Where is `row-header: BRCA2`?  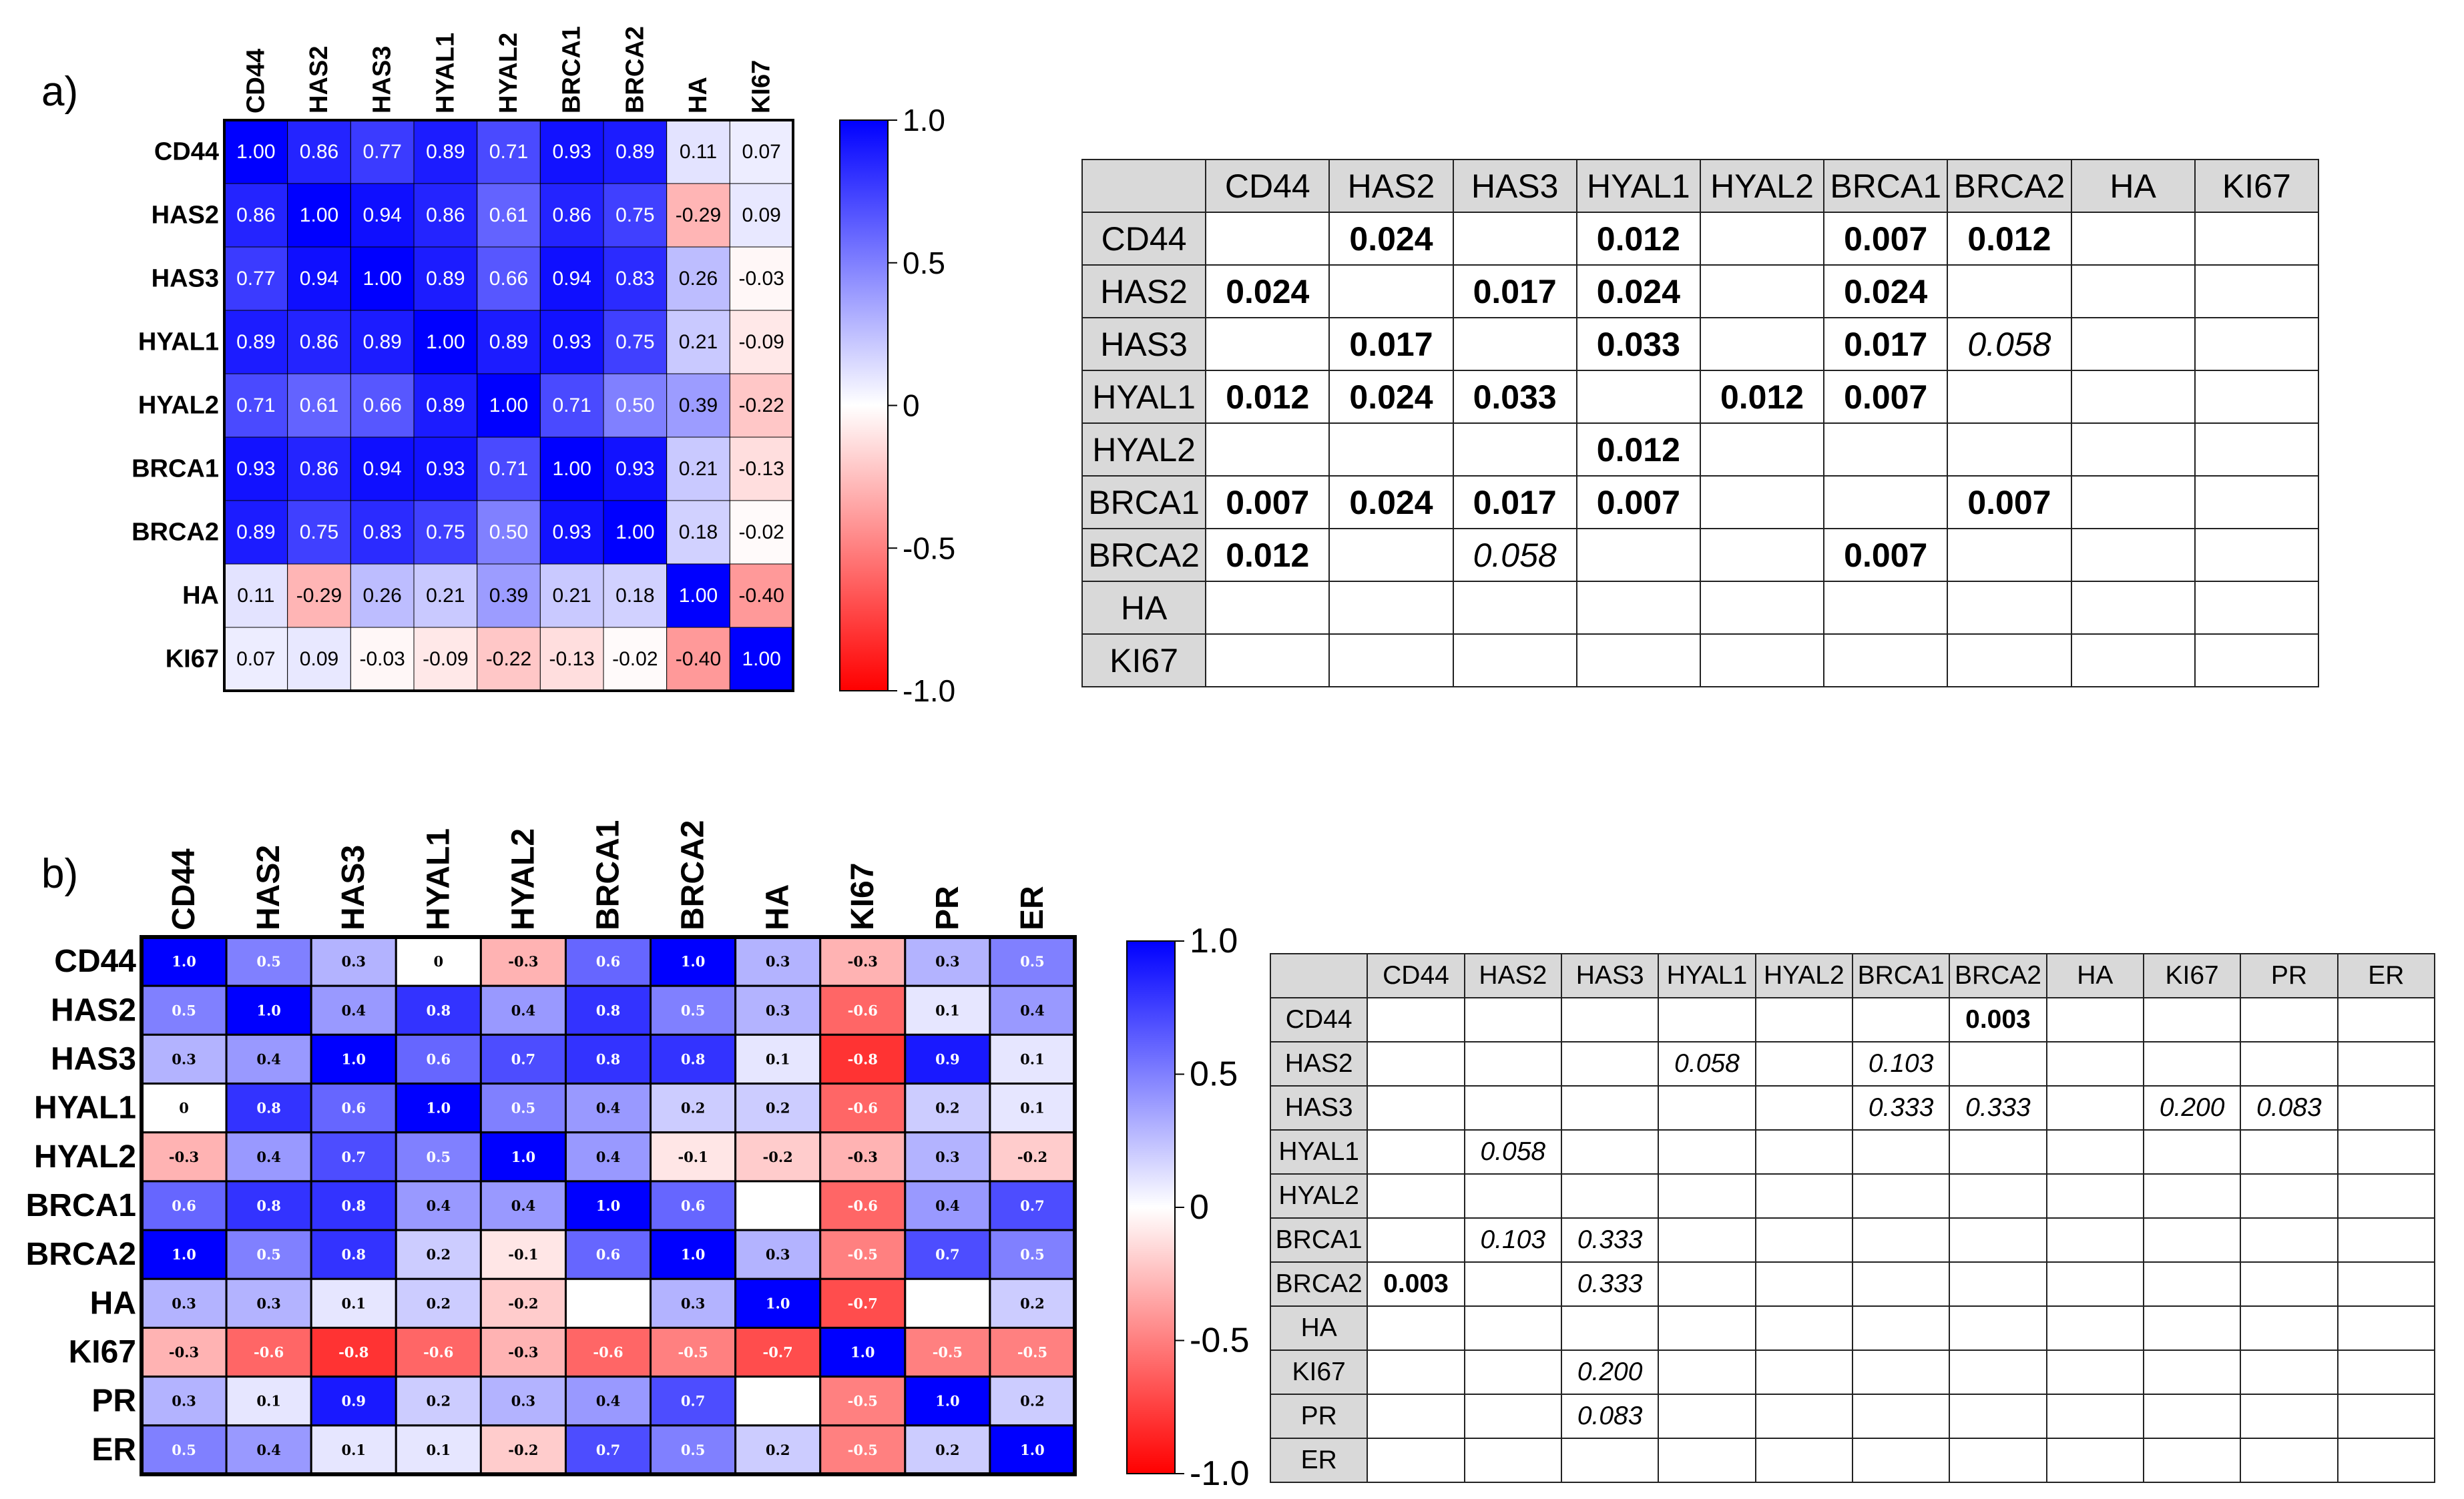 row-header: BRCA2 is located at coordinates (1319, 1284).